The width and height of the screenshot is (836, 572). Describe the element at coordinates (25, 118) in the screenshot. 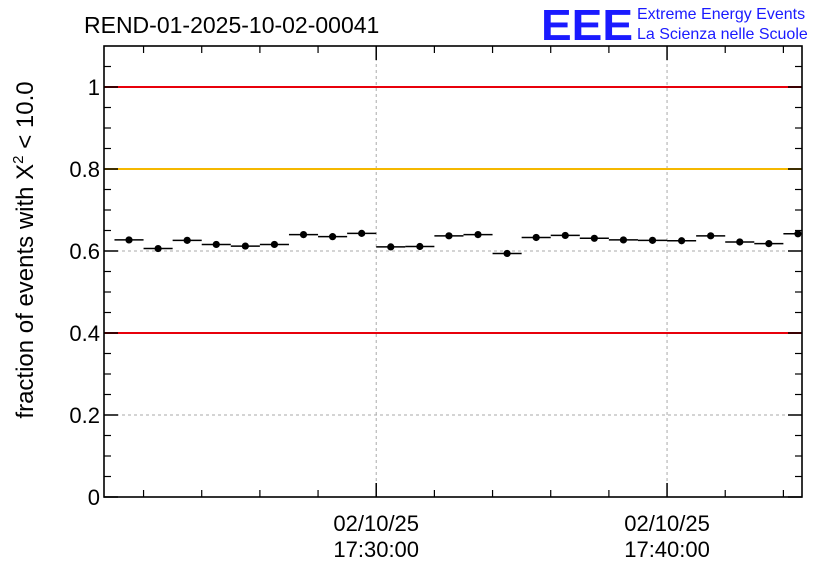

I see `y-axis-label-rest: < 10.0` at that location.